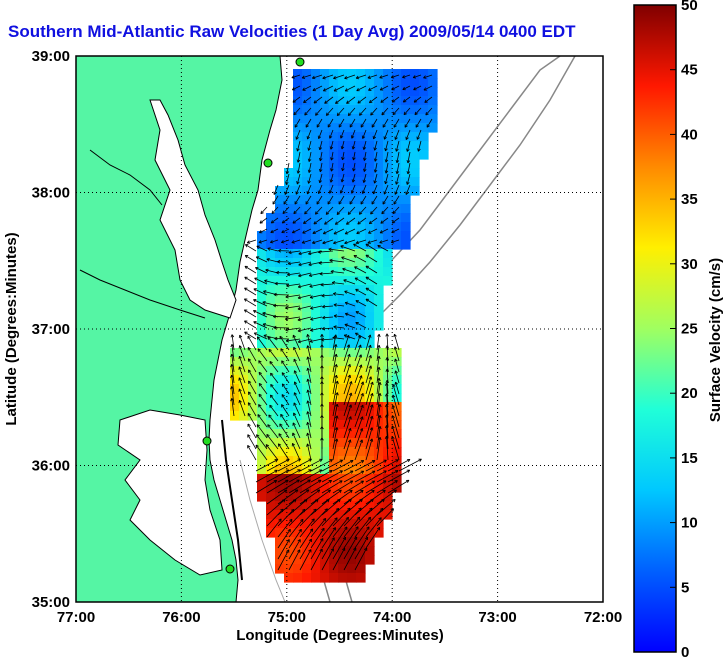  What do you see at coordinates (689, 458) in the screenshot?
I see `colorbar-tick-label: 15` at bounding box center [689, 458].